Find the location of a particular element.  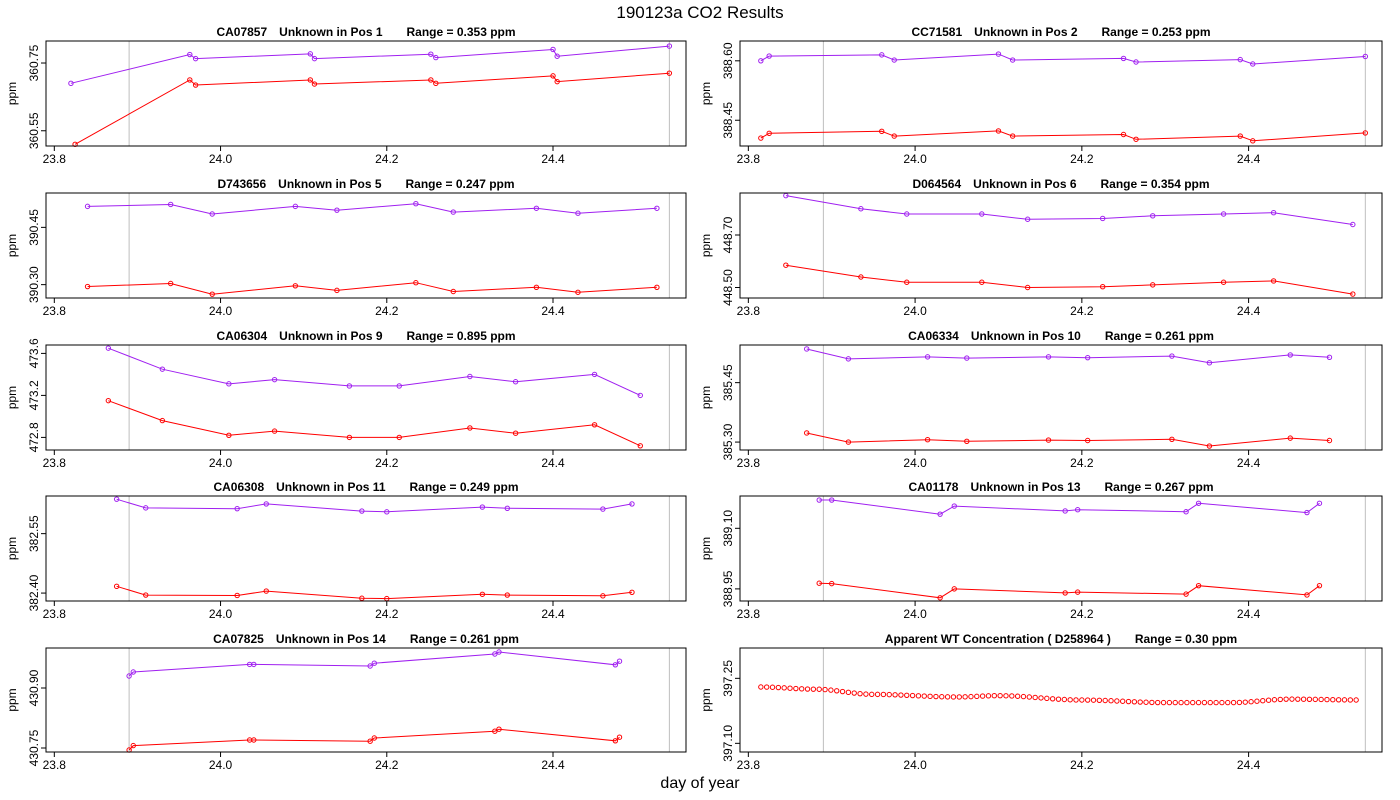

x-tick-label: 24.0 is located at coordinates (221, 159).